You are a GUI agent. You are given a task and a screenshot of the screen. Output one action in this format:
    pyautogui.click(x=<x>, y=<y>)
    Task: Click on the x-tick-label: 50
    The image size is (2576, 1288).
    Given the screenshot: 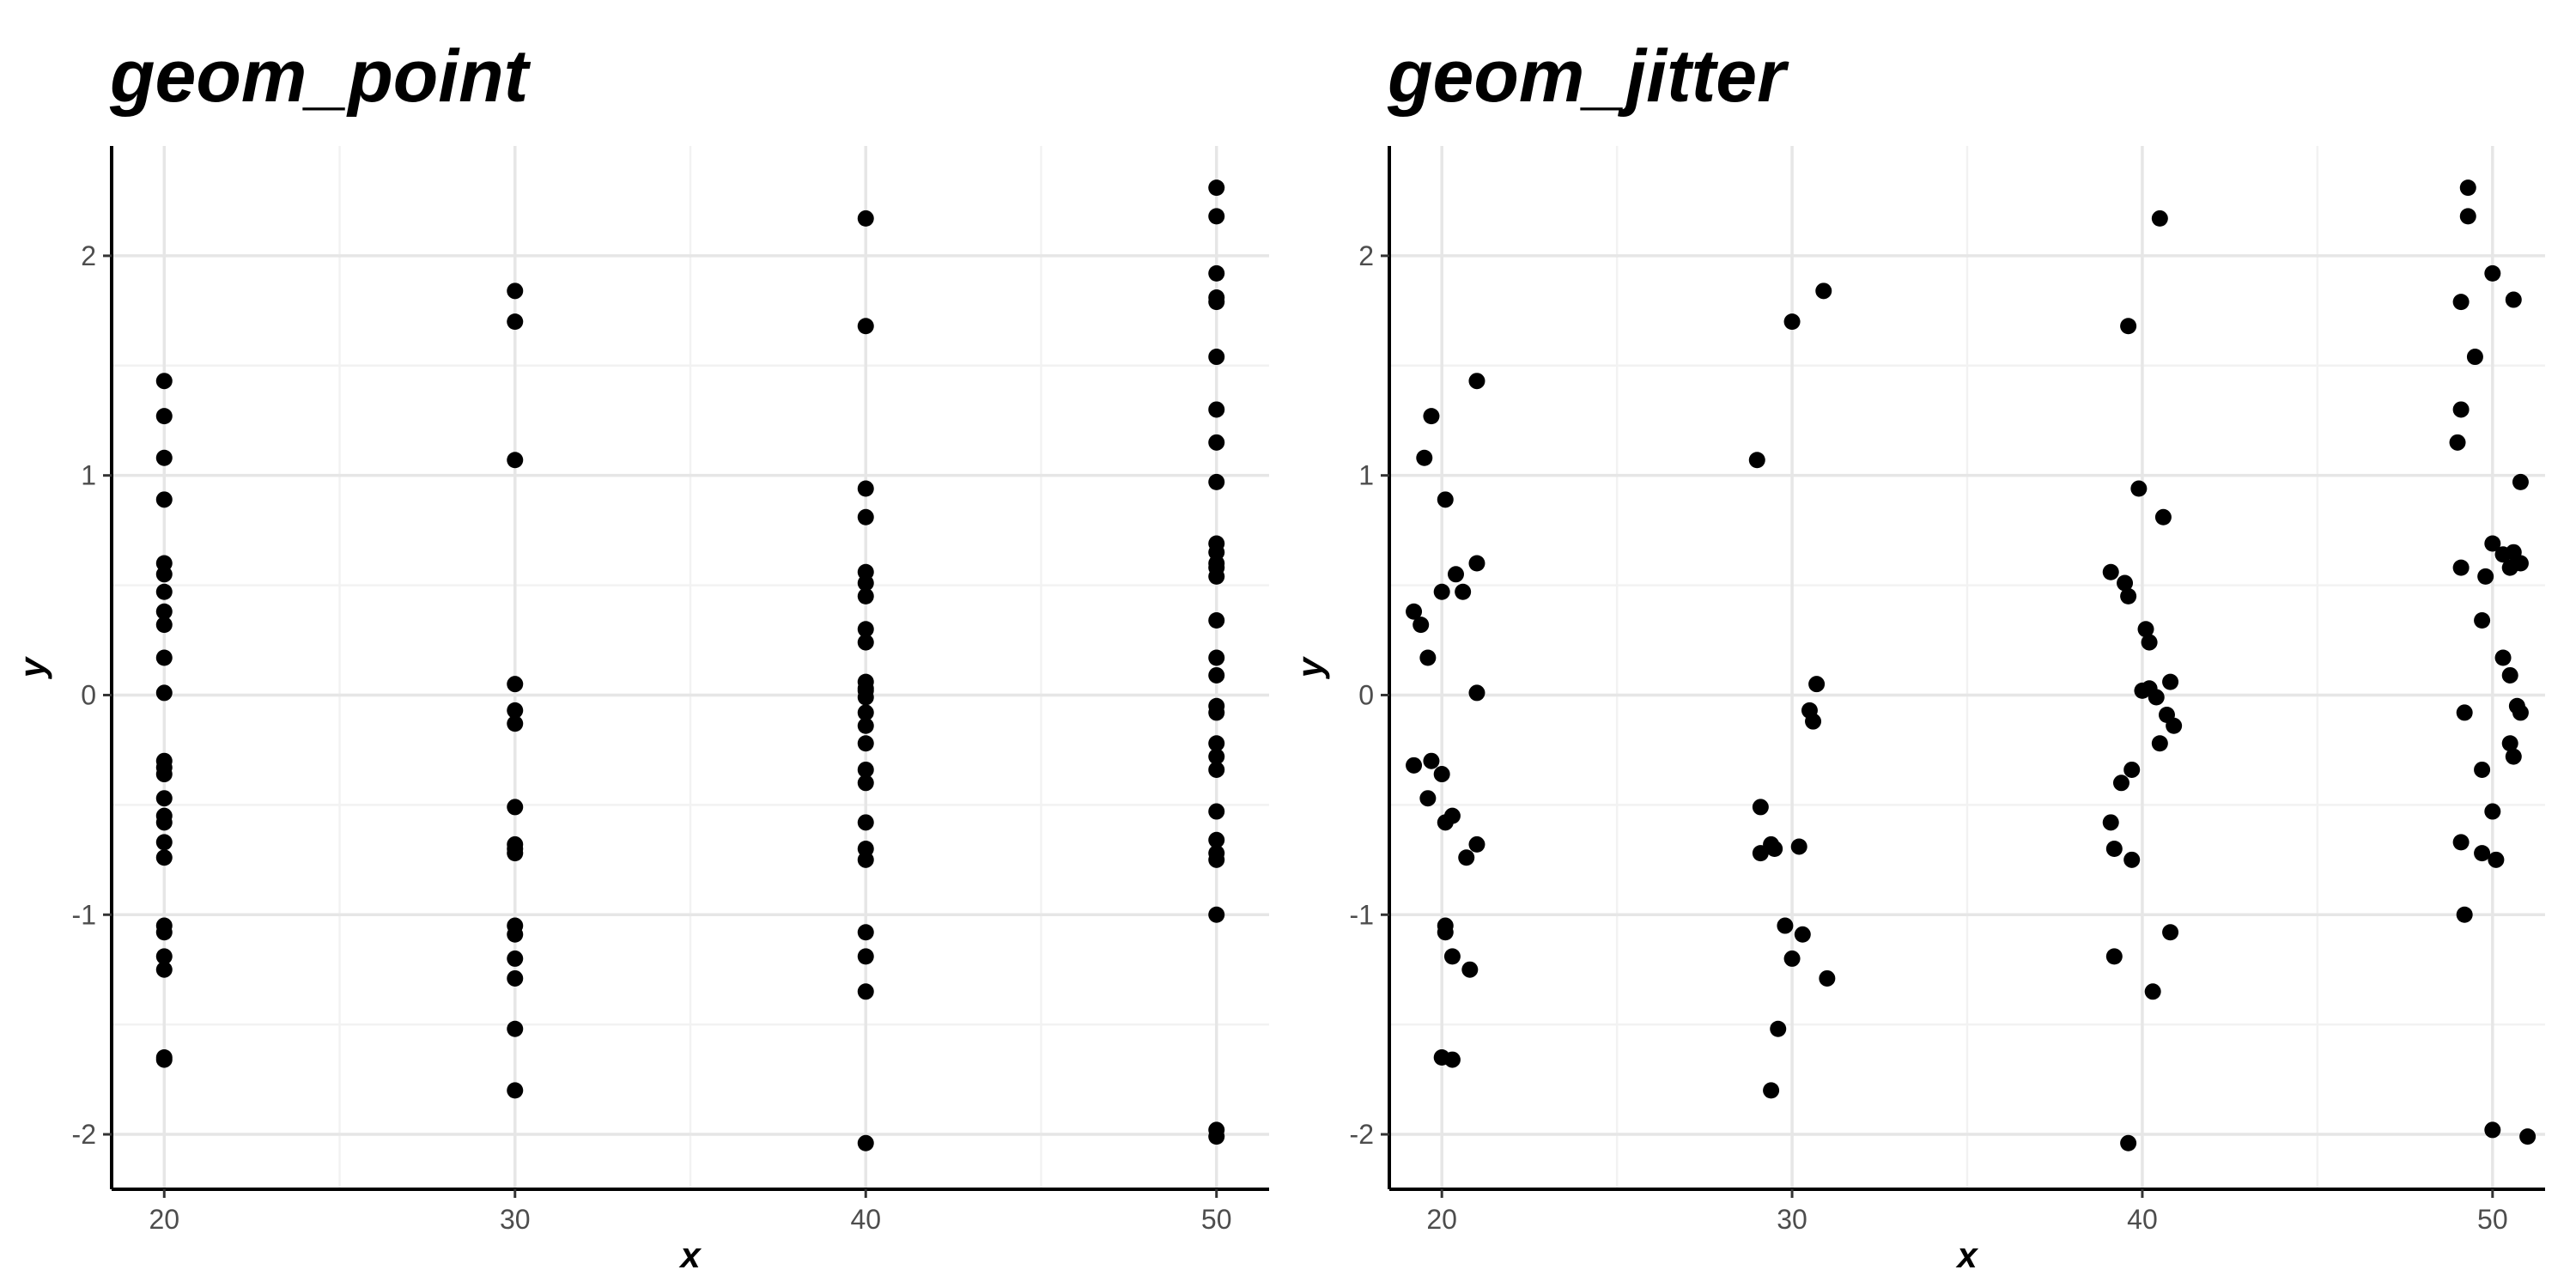 What is the action you would take?
    pyautogui.click(x=1217, y=1219)
    